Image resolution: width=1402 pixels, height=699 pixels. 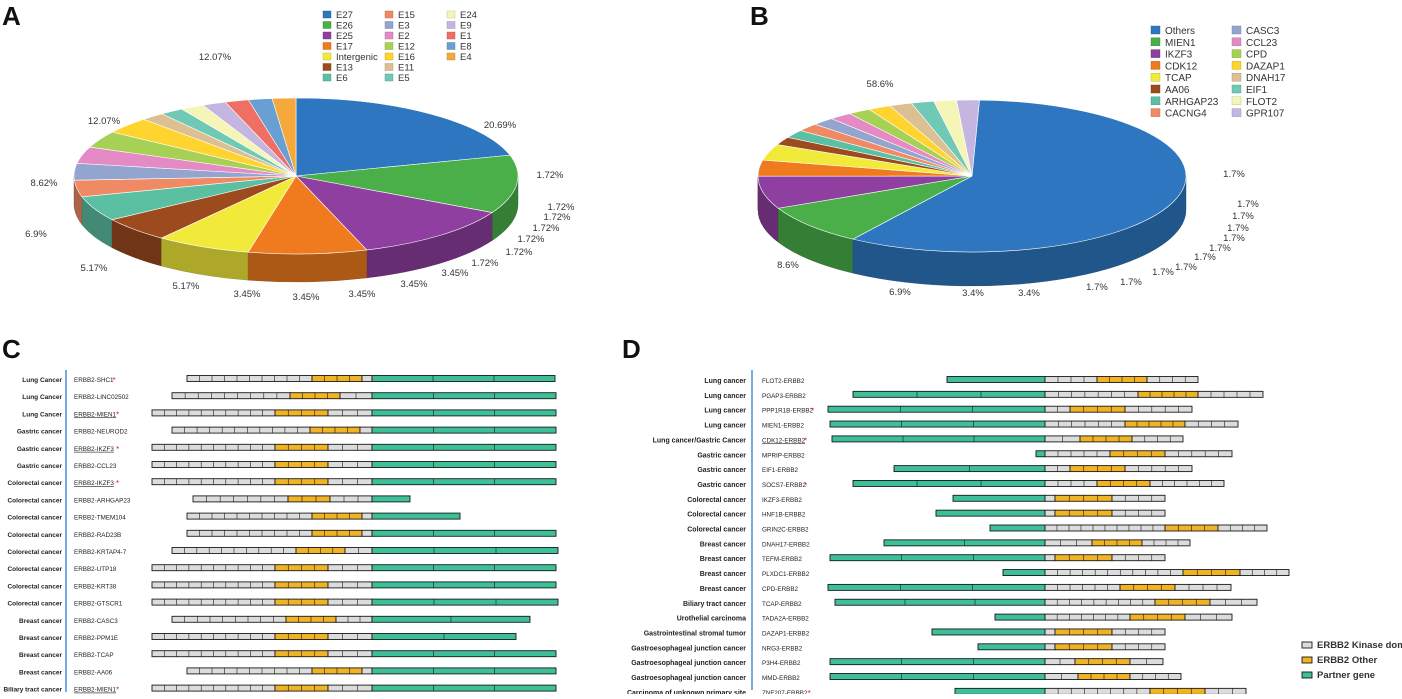 What do you see at coordinates (34, 604) in the screenshot?
I see `c-row-13-cancer: Colorectal cancer` at bounding box center [34, 604].